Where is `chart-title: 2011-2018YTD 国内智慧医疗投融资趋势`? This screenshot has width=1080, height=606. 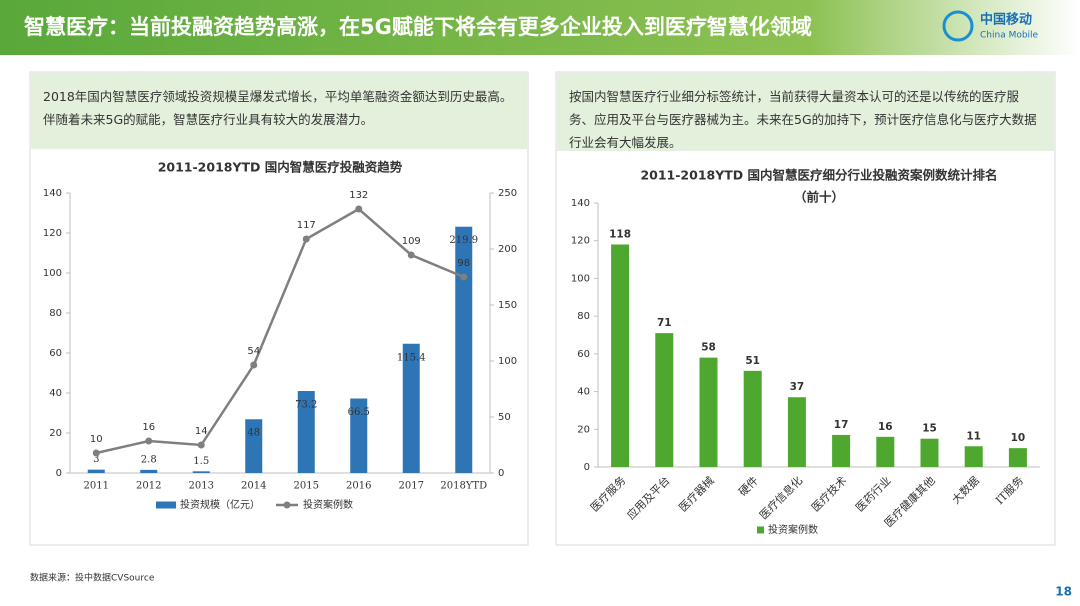
chart-title: 2011-2018YTD 国内智慧医疗投融资趋势 is located at coordinates (280, 167).